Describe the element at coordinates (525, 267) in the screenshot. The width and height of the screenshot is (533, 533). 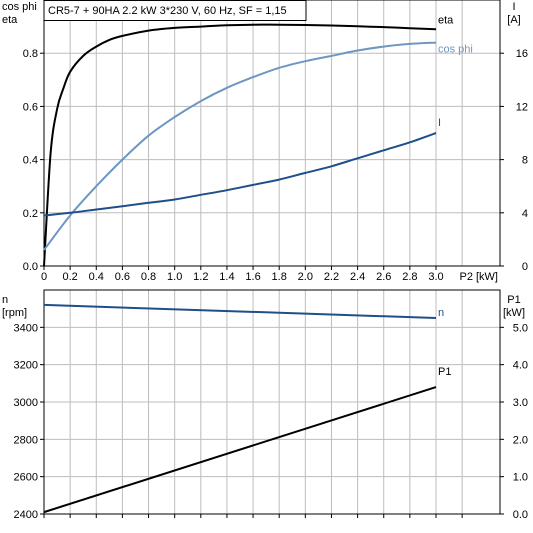
I see `y-right-tick-label: 0` at that location.